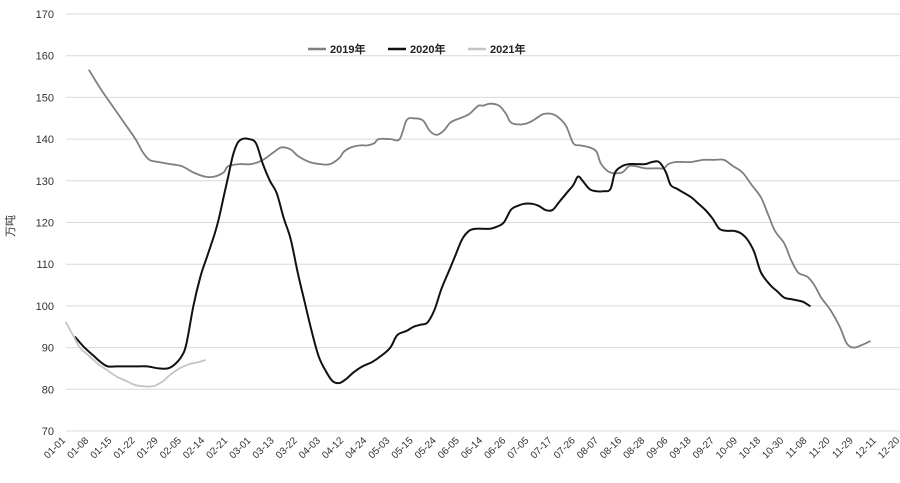 The image size is (900, 483). Describe the element at coordinates (588, 448) in the screenshot. I see `x-tick-label: 08-07` at that location.